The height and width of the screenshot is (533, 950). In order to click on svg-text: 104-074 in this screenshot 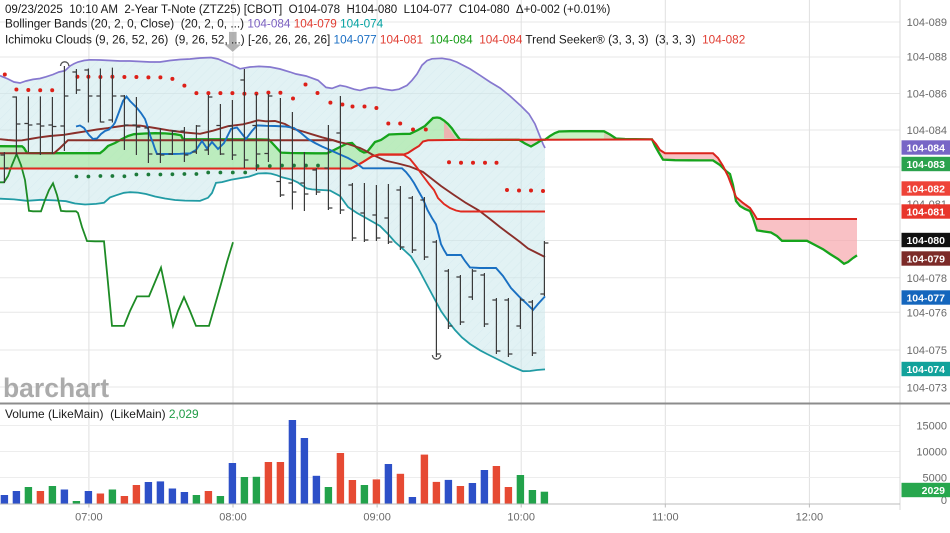, I will do `click(925, 370)`.